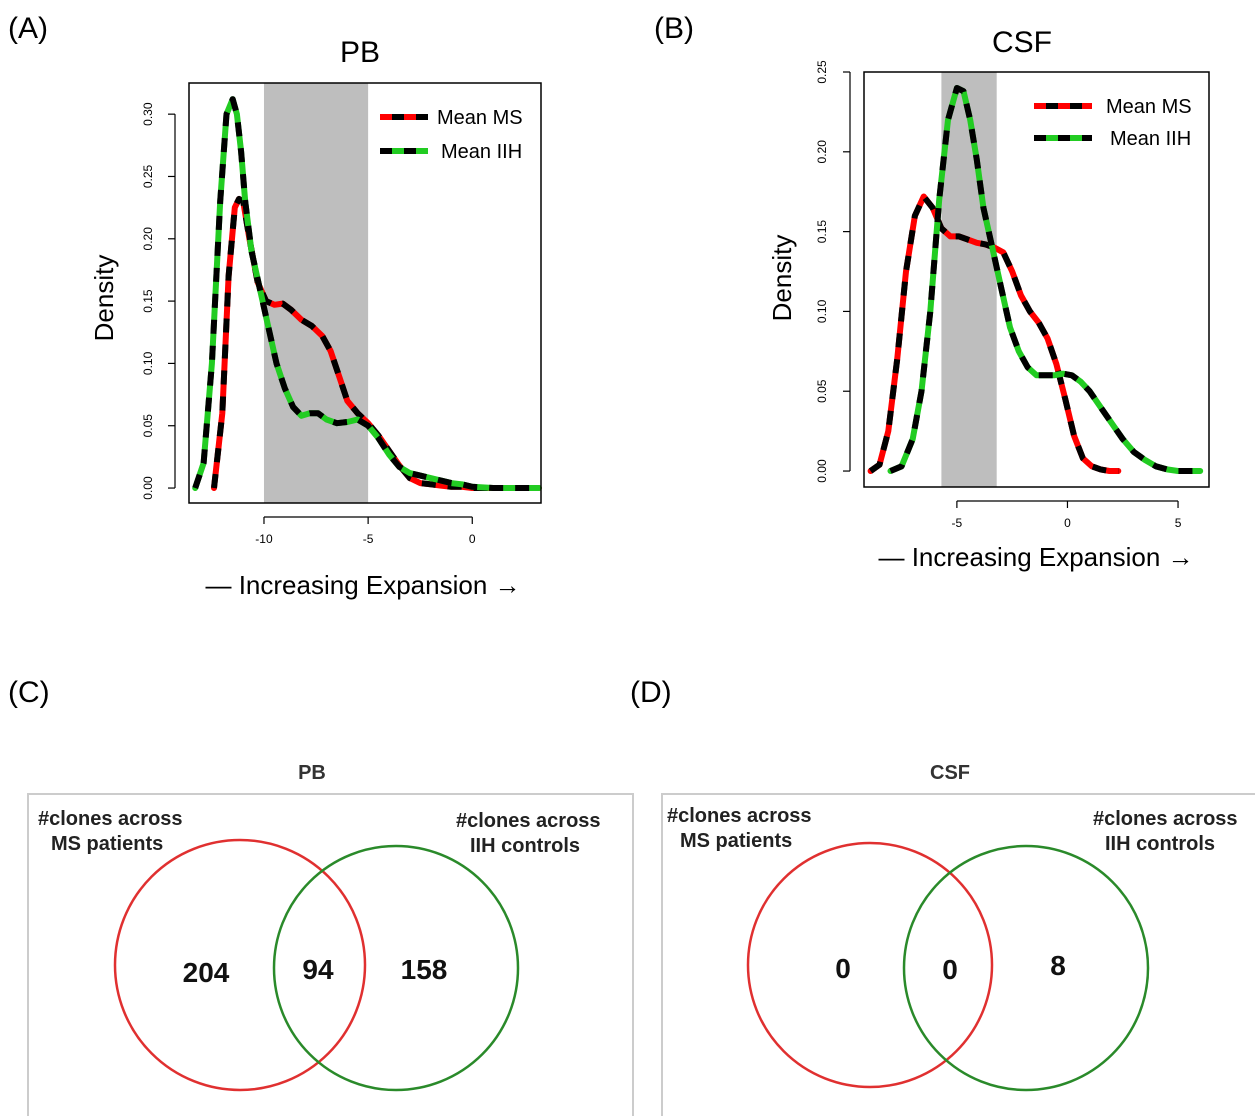 Image resolution: width=1255 pixels, height=1116 pixels. I want to click on chart-a-y-label: Density, so click(104, 298).